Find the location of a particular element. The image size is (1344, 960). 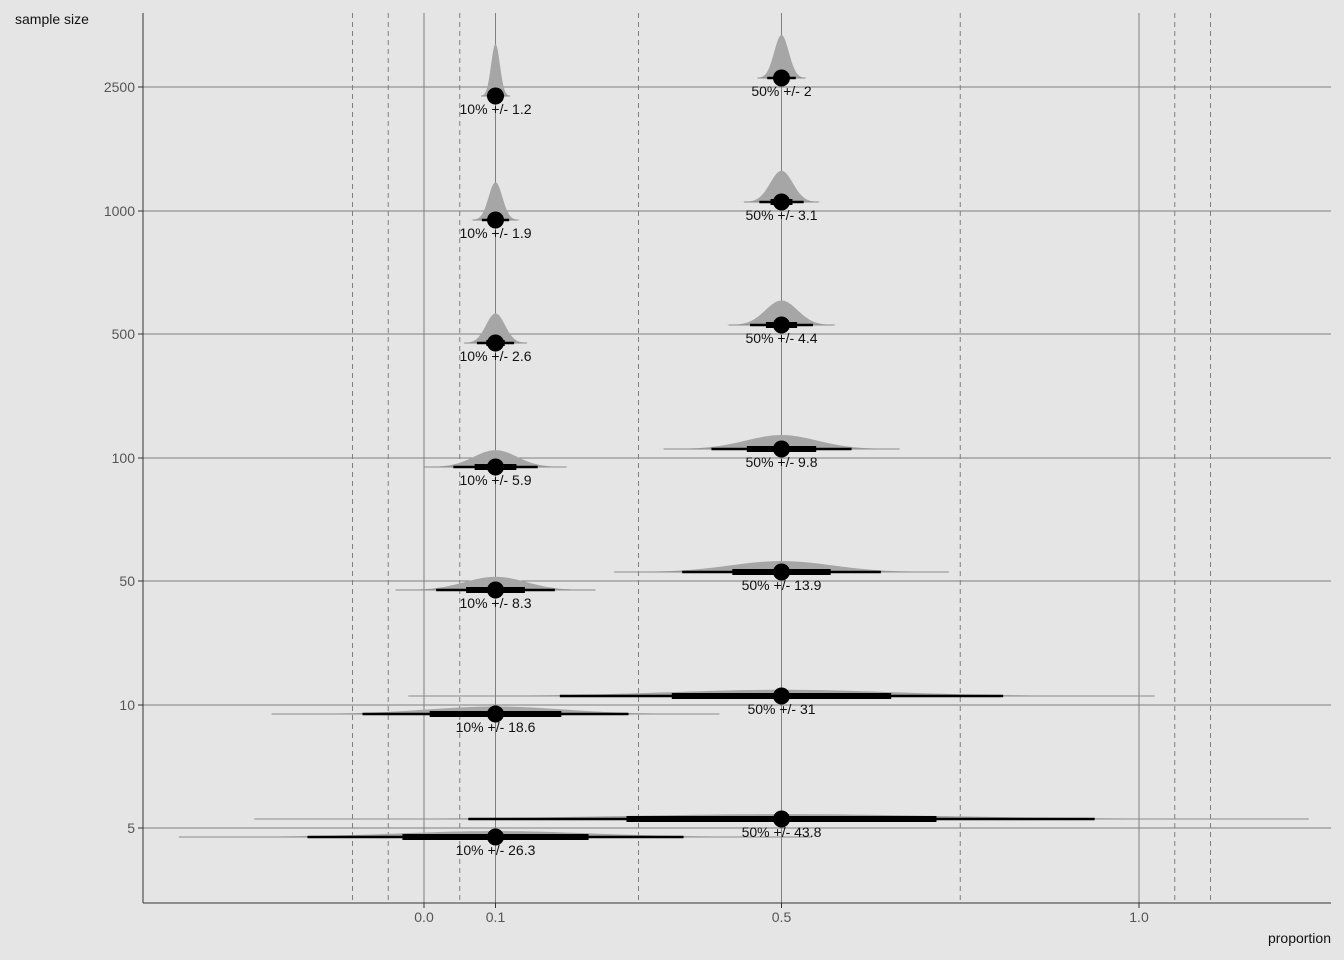

margin-label: 10% +/- 2.6 is located at coordinates (496, 356).